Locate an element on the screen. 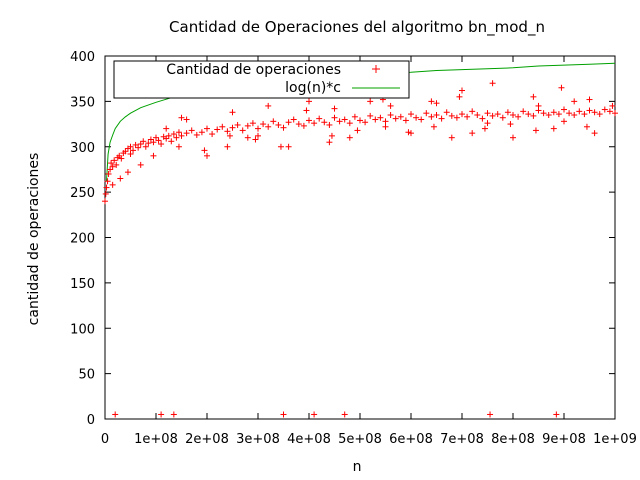 Image resolution: width=640 pixels, height=480 pixels. legend-label-points: Cantidad de operaciones is located at coordinates (253, 70).